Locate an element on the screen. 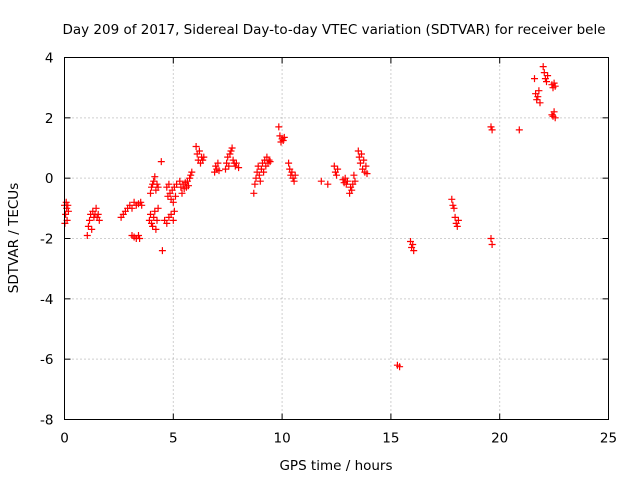 The height and width of the screenshot is (480, 640). x-tick-label: 15 is located at coordinates (390, 439).